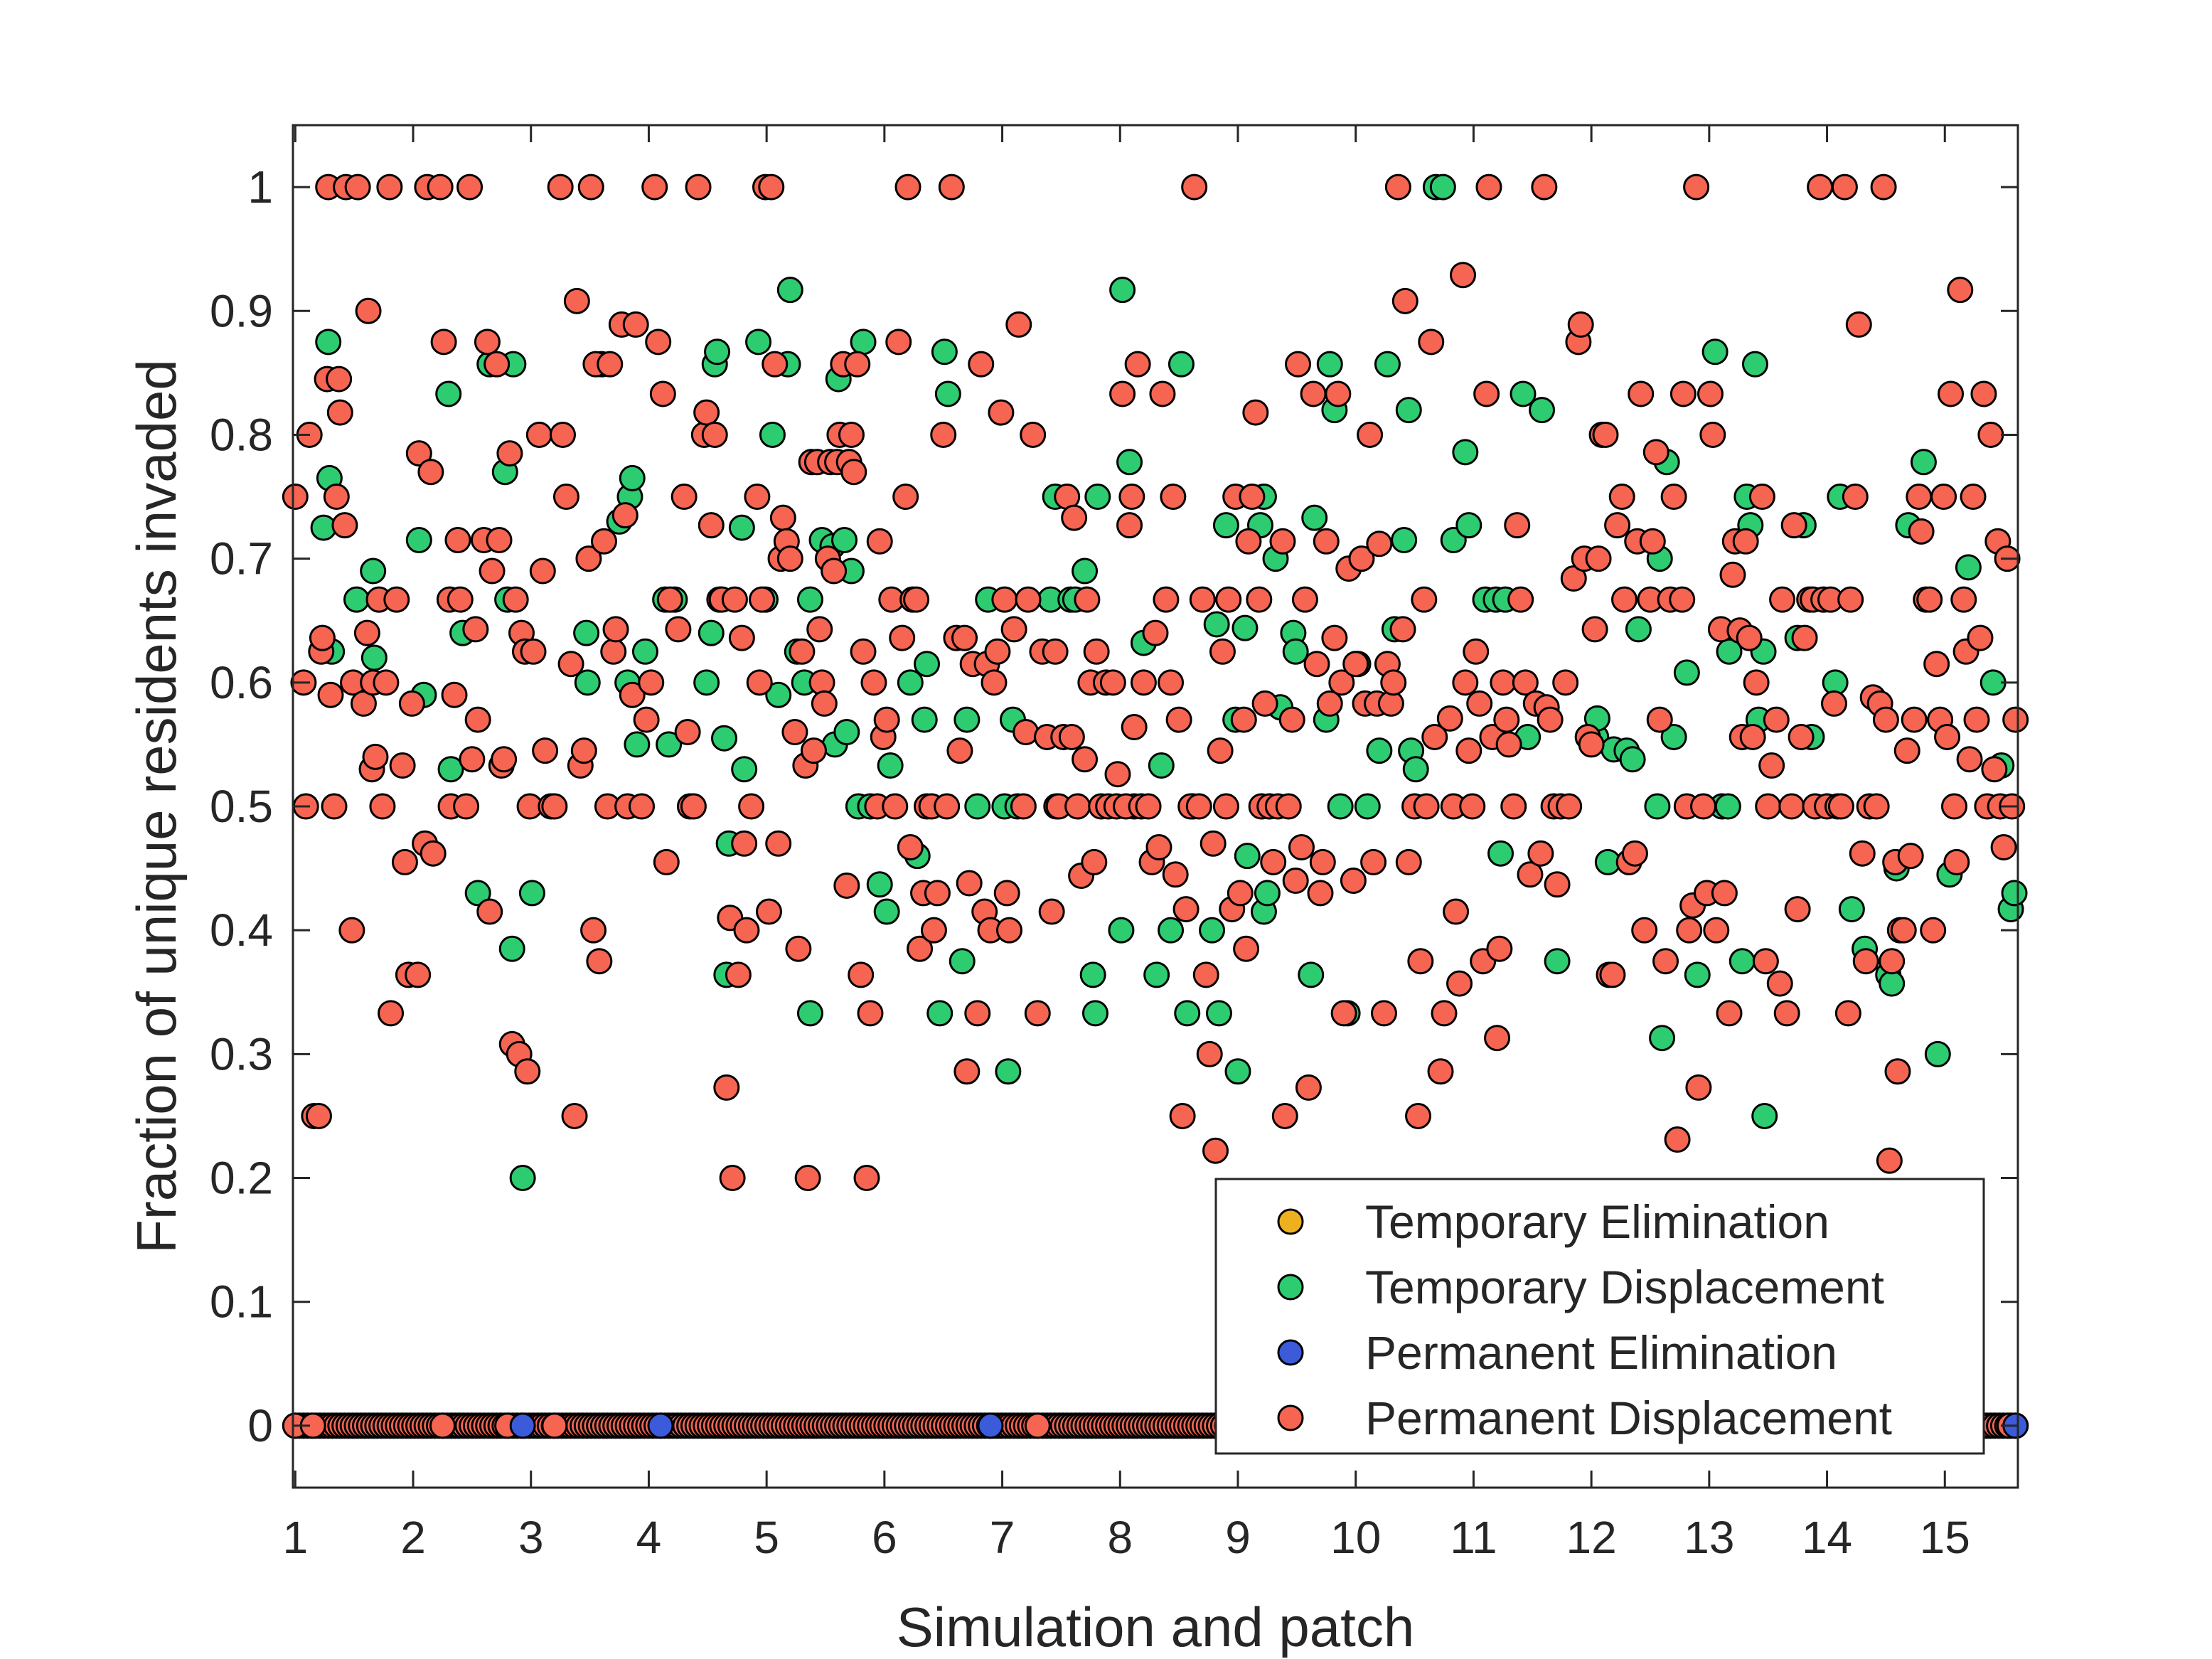  Describe the element at coordinates (1591, 1537) in the screenshot. I see `x-tick-label: 12` at that location.